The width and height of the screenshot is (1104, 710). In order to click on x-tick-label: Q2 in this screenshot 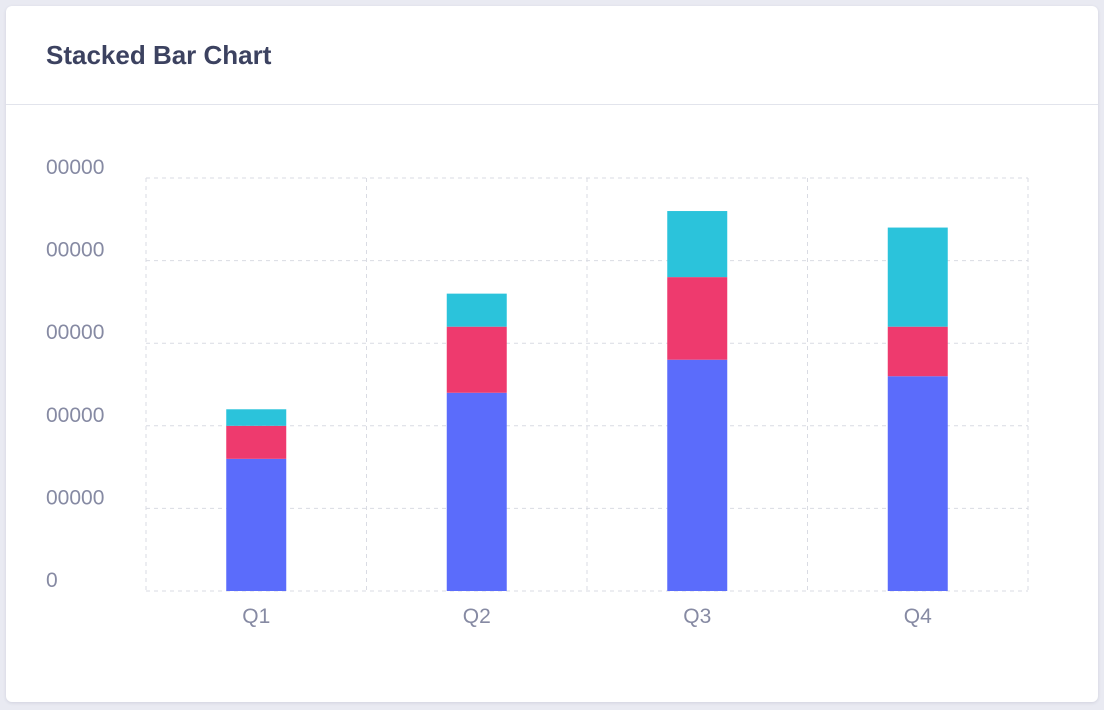, I will do `click(477, 616)`.